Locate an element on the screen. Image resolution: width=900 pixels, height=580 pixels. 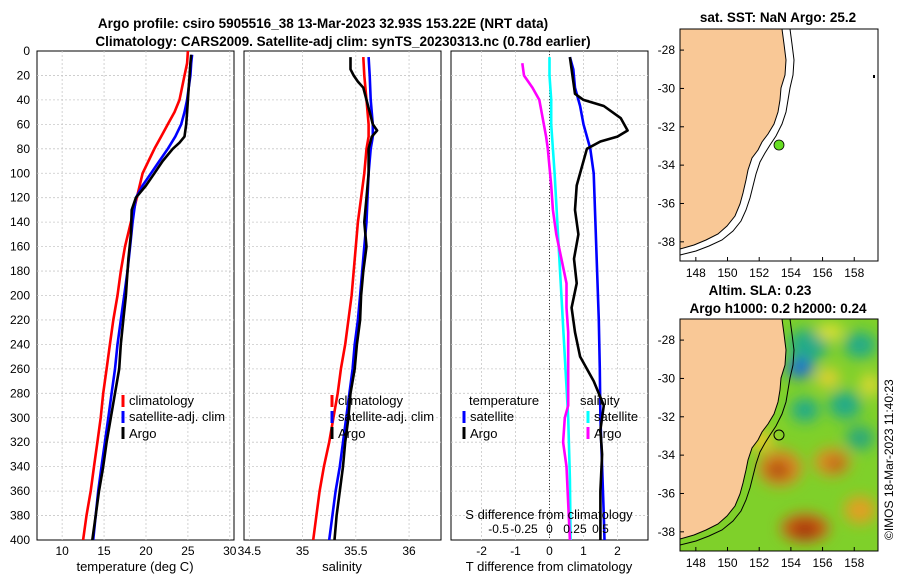
altimetry-map-frame is located at coordinates (779, 435).